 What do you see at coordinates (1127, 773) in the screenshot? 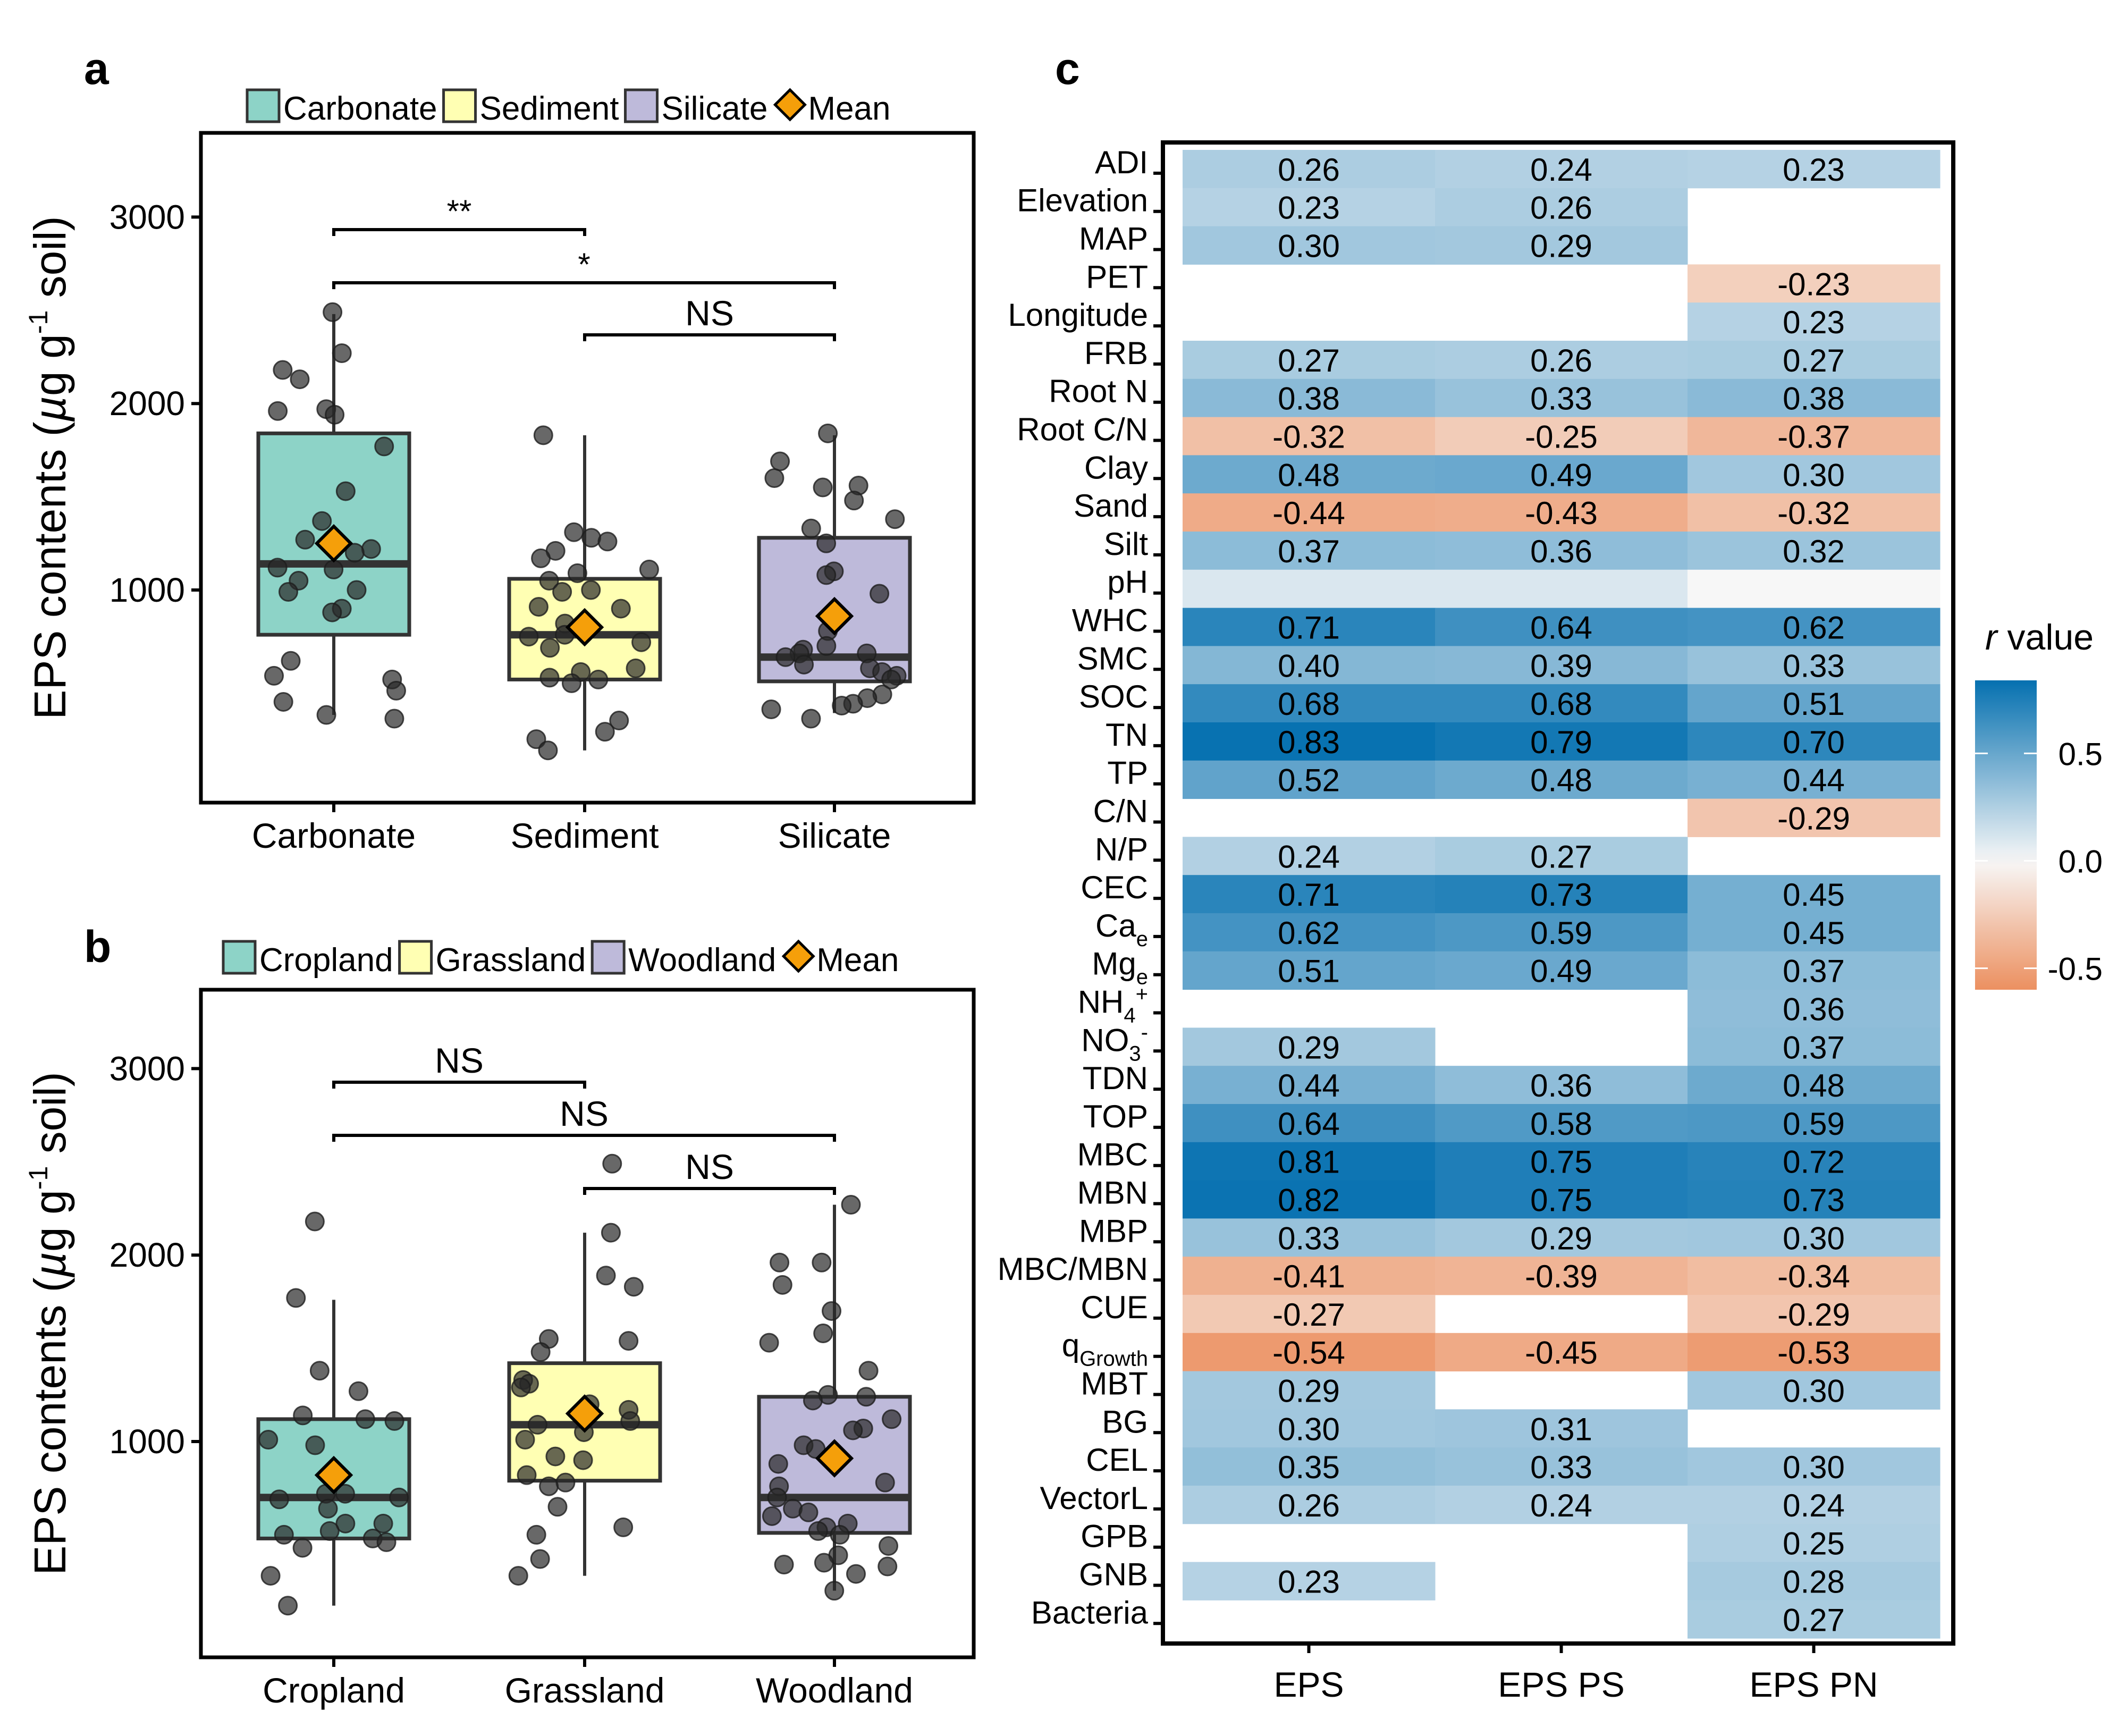
I see `row-label: TP` at bounding box center [1127, 773].